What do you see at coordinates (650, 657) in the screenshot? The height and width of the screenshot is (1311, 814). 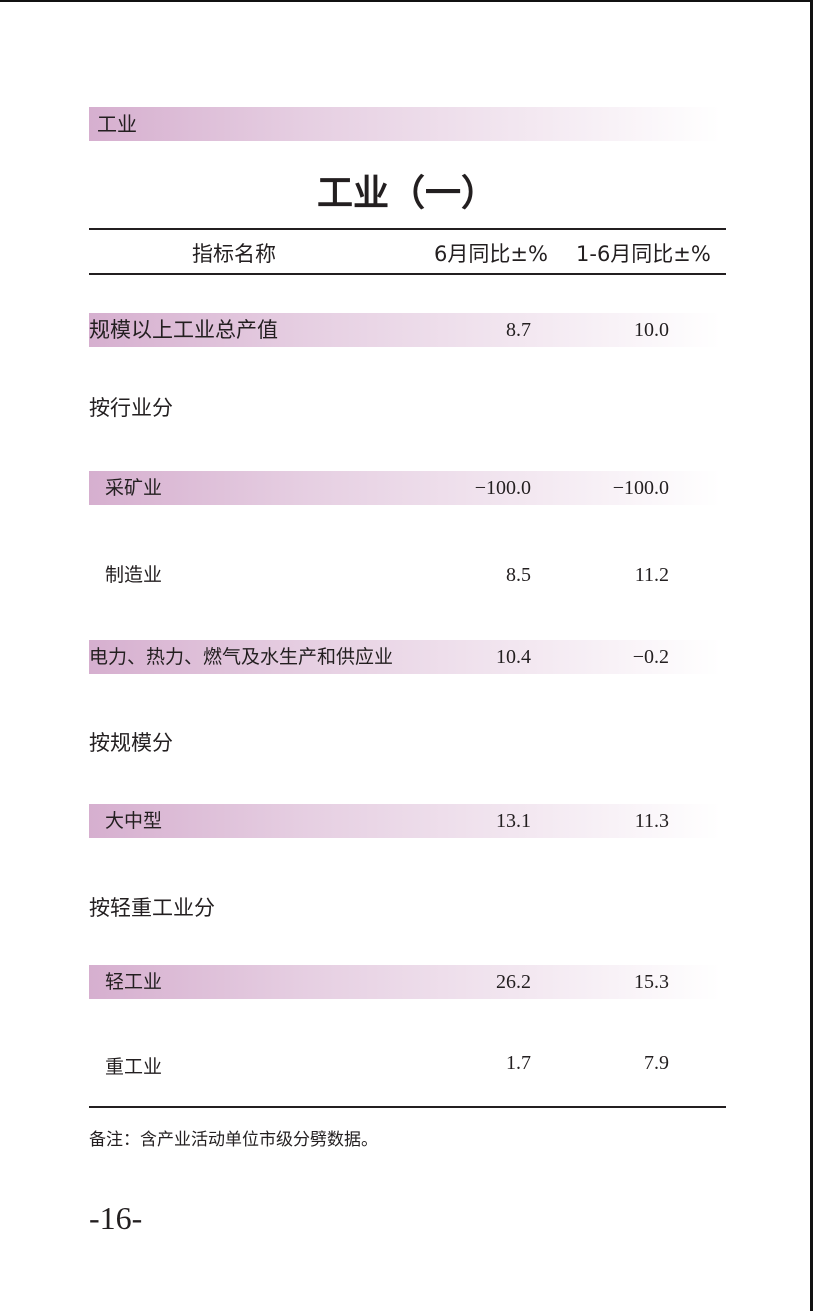 I see `ytd-value: −0.2` at bounding box center [650, 657].